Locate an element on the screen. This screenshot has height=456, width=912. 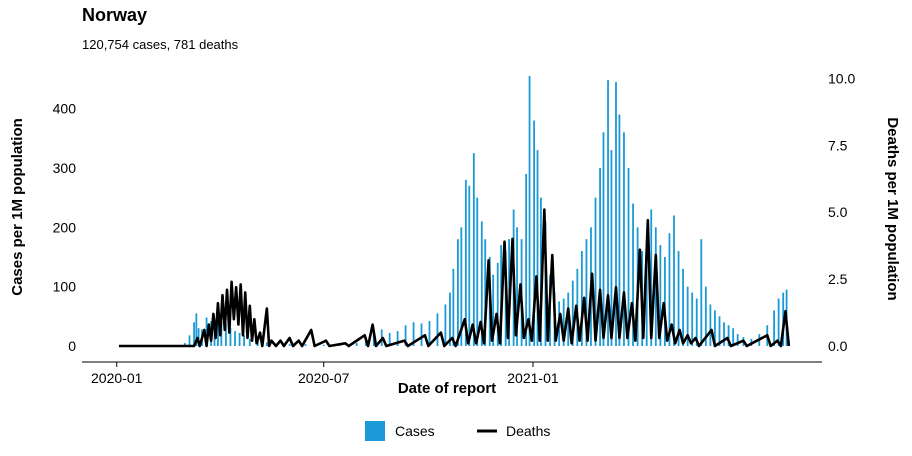
x-axis-title: Date of report is located at coordinates (447, 388).